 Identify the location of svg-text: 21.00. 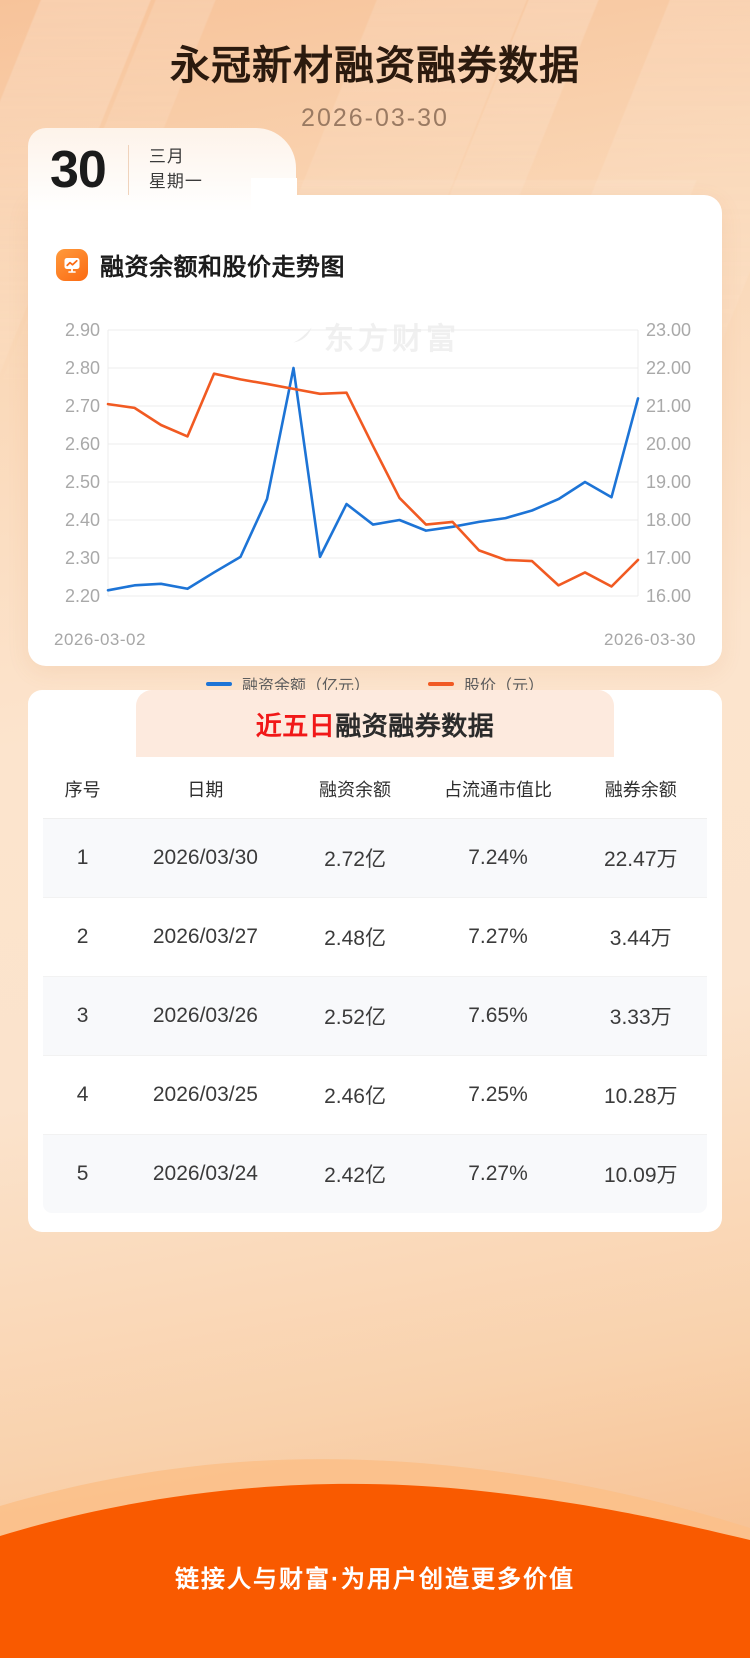
(668, 406).